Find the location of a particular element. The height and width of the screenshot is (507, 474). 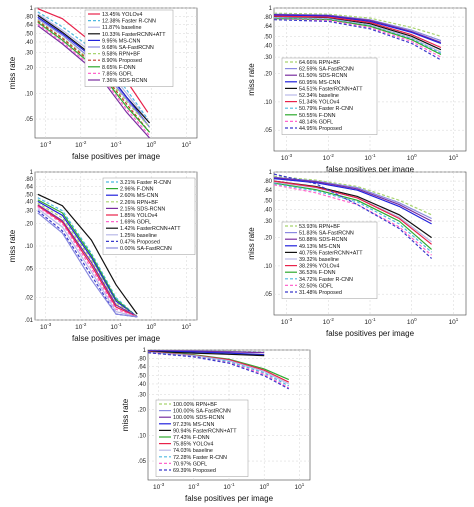

legend-entry: 8.90% Proposed is located at coordinates (122, 61).